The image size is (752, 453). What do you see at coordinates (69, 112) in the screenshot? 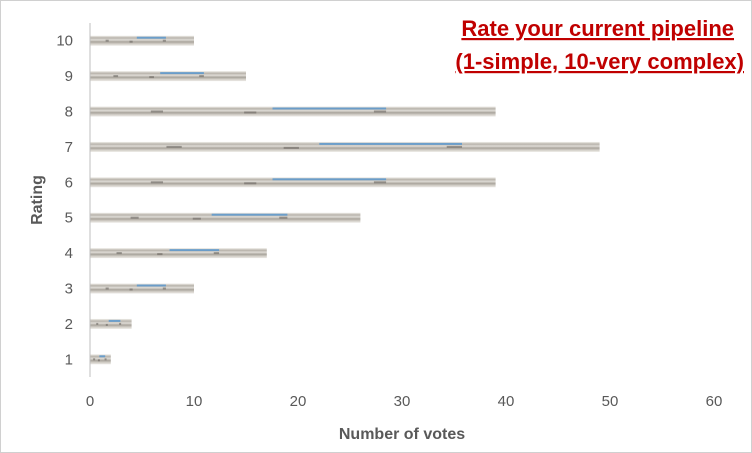
I see `y-tick-label: 8` at bounding box center [69, 112].